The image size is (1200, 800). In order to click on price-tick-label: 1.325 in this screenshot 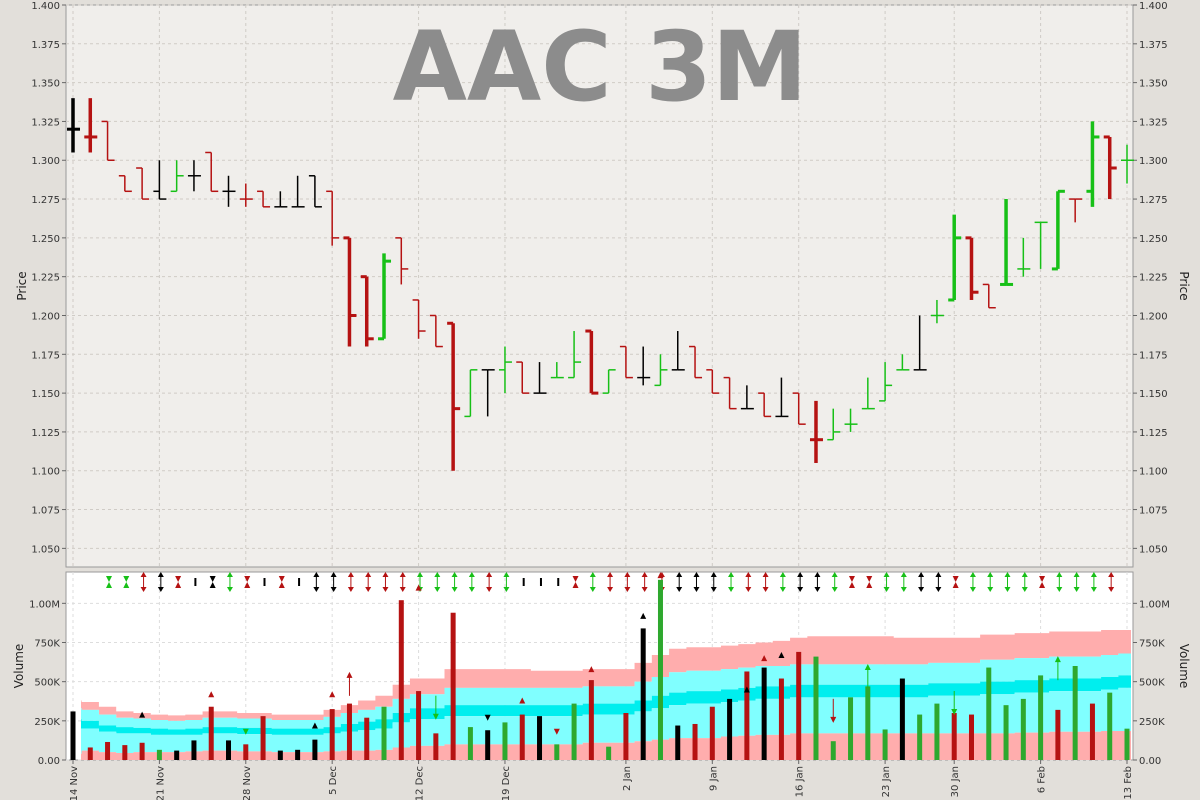, I will do `click(45, 122)`.